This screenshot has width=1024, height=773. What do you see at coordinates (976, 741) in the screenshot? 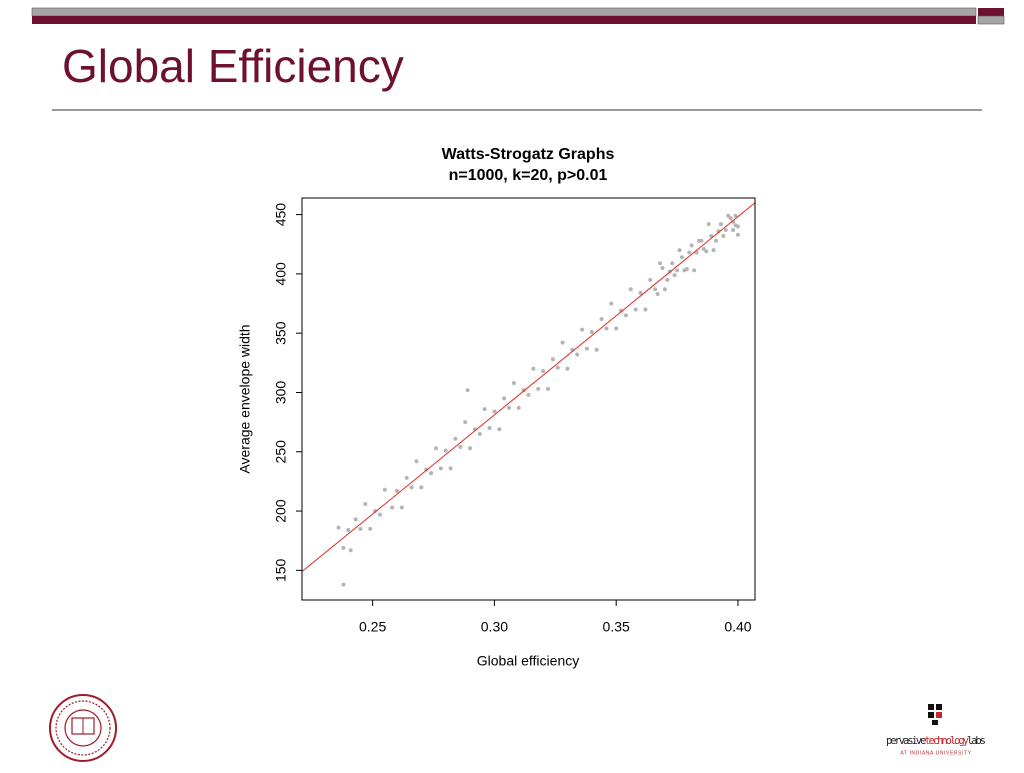
I see `labs-name-part: labs` at bounding box center [976, 741].